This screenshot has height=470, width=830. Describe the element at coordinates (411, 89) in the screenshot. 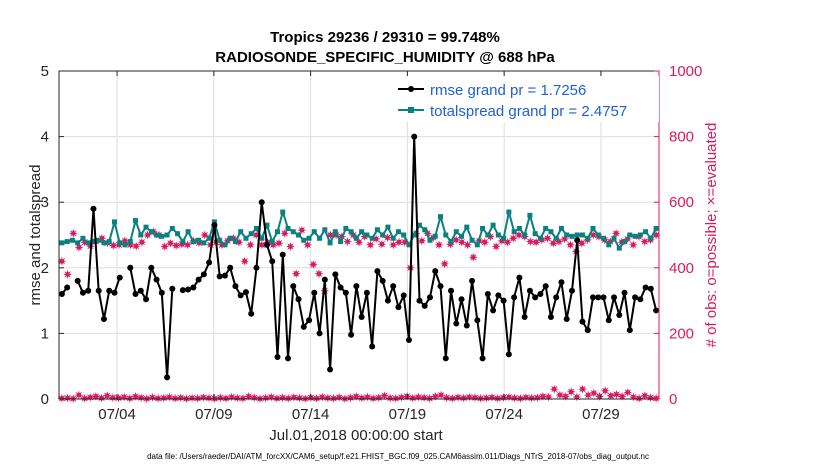

I see `legend-rmse-marker` at that location.